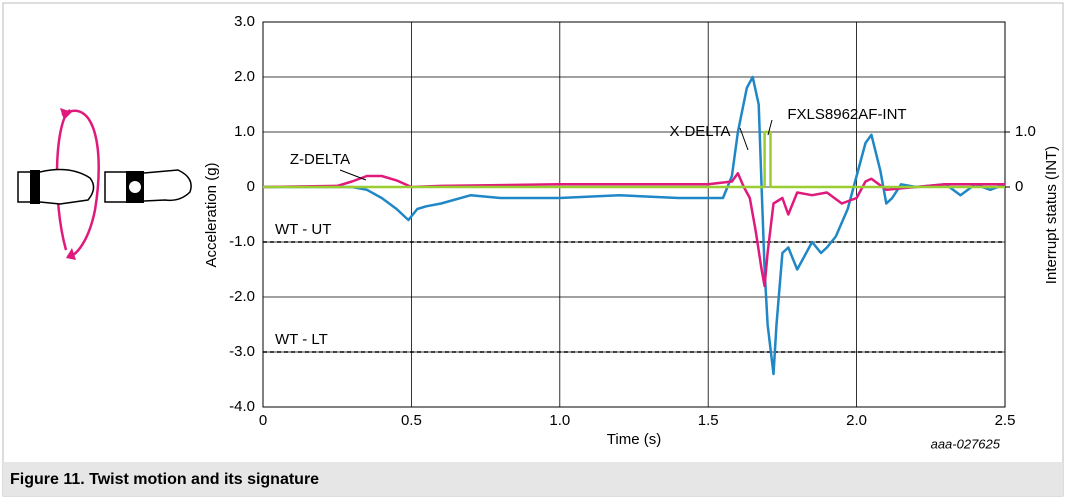  What do you see at coordinates (846, 114) in the screenshot?
I see `series-label: FXLS8962AF-INT` at bounding box center [846, 114].